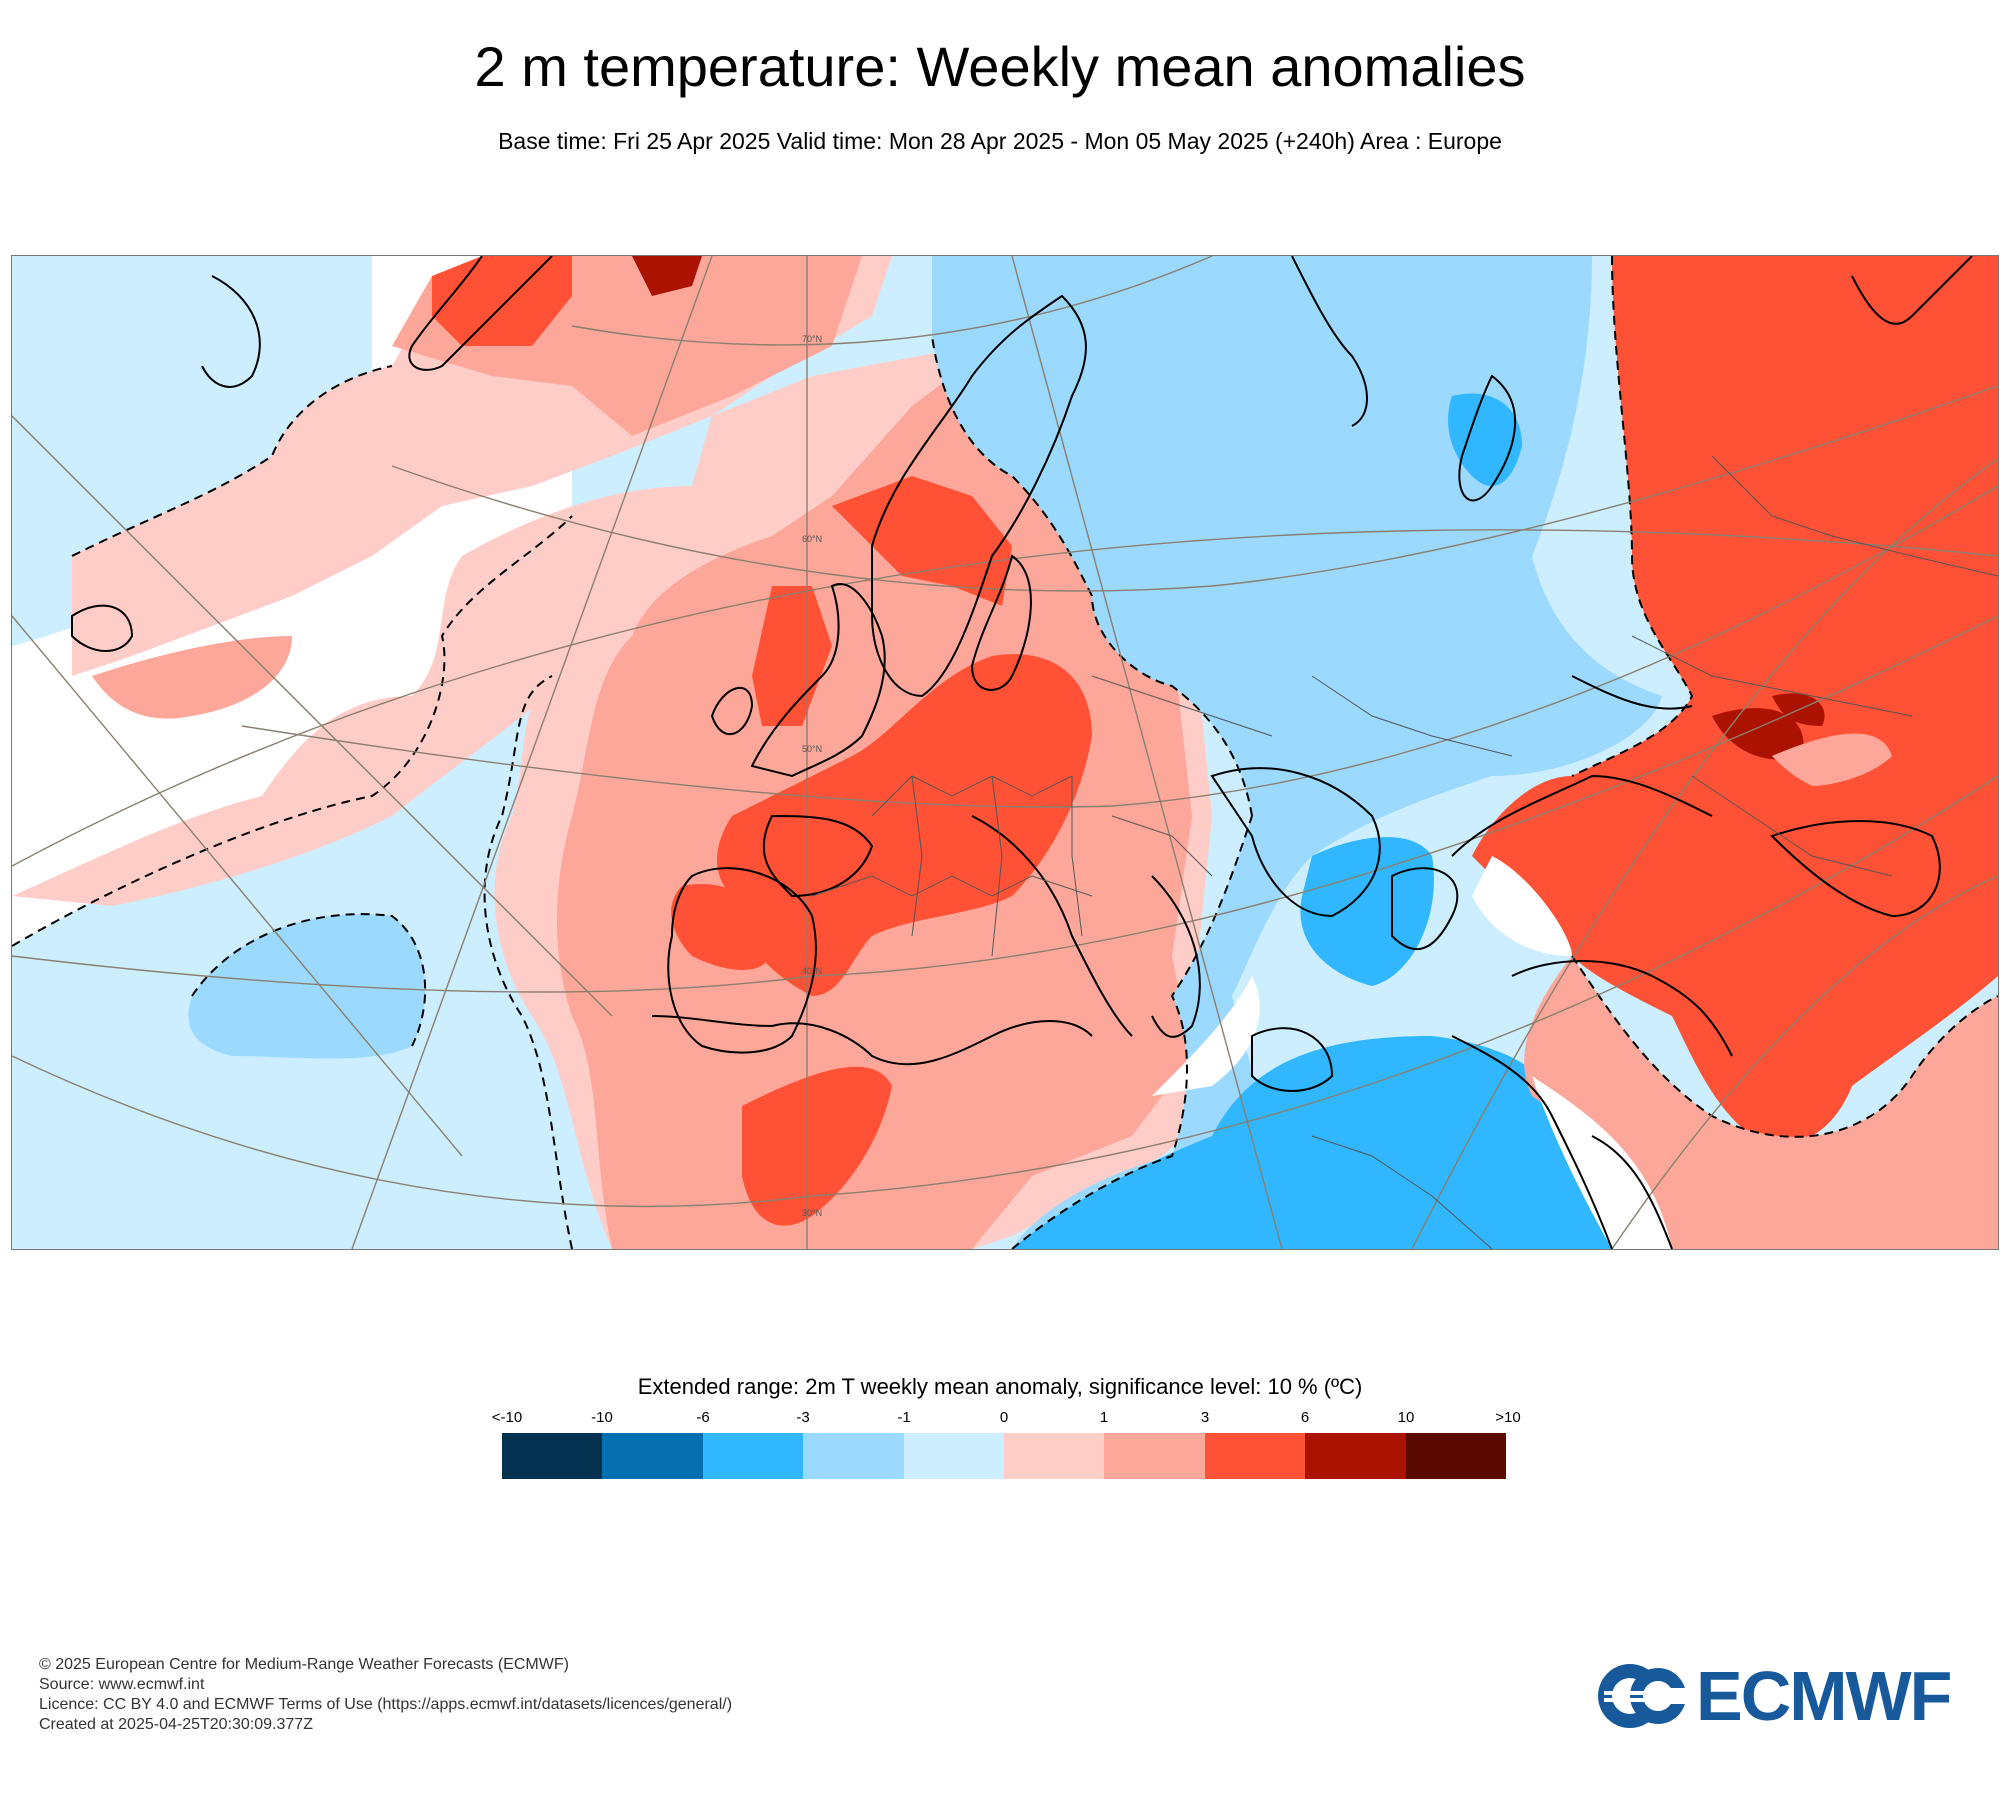  What do you see at coordinates (1104, 1417) in the screenshot?
I see `legend-tick: 1` at bounding box center [1104, 1417].